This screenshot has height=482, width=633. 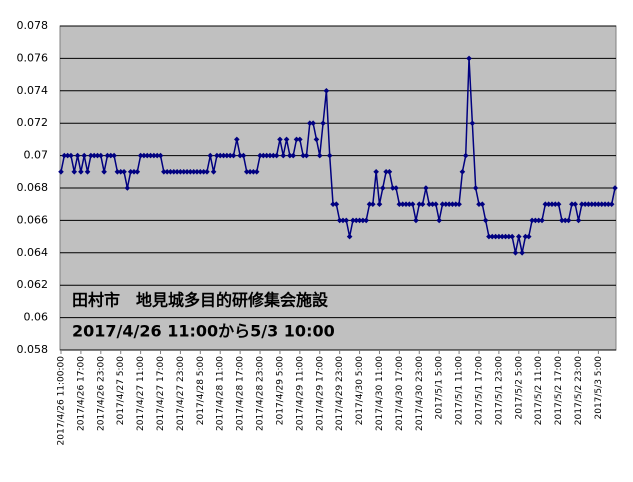 What do you see at coordinates (460, 390) in the screenshot?
I see `x-tick-label: 2017/5/1 11:00` at bounding box center [460, 390].